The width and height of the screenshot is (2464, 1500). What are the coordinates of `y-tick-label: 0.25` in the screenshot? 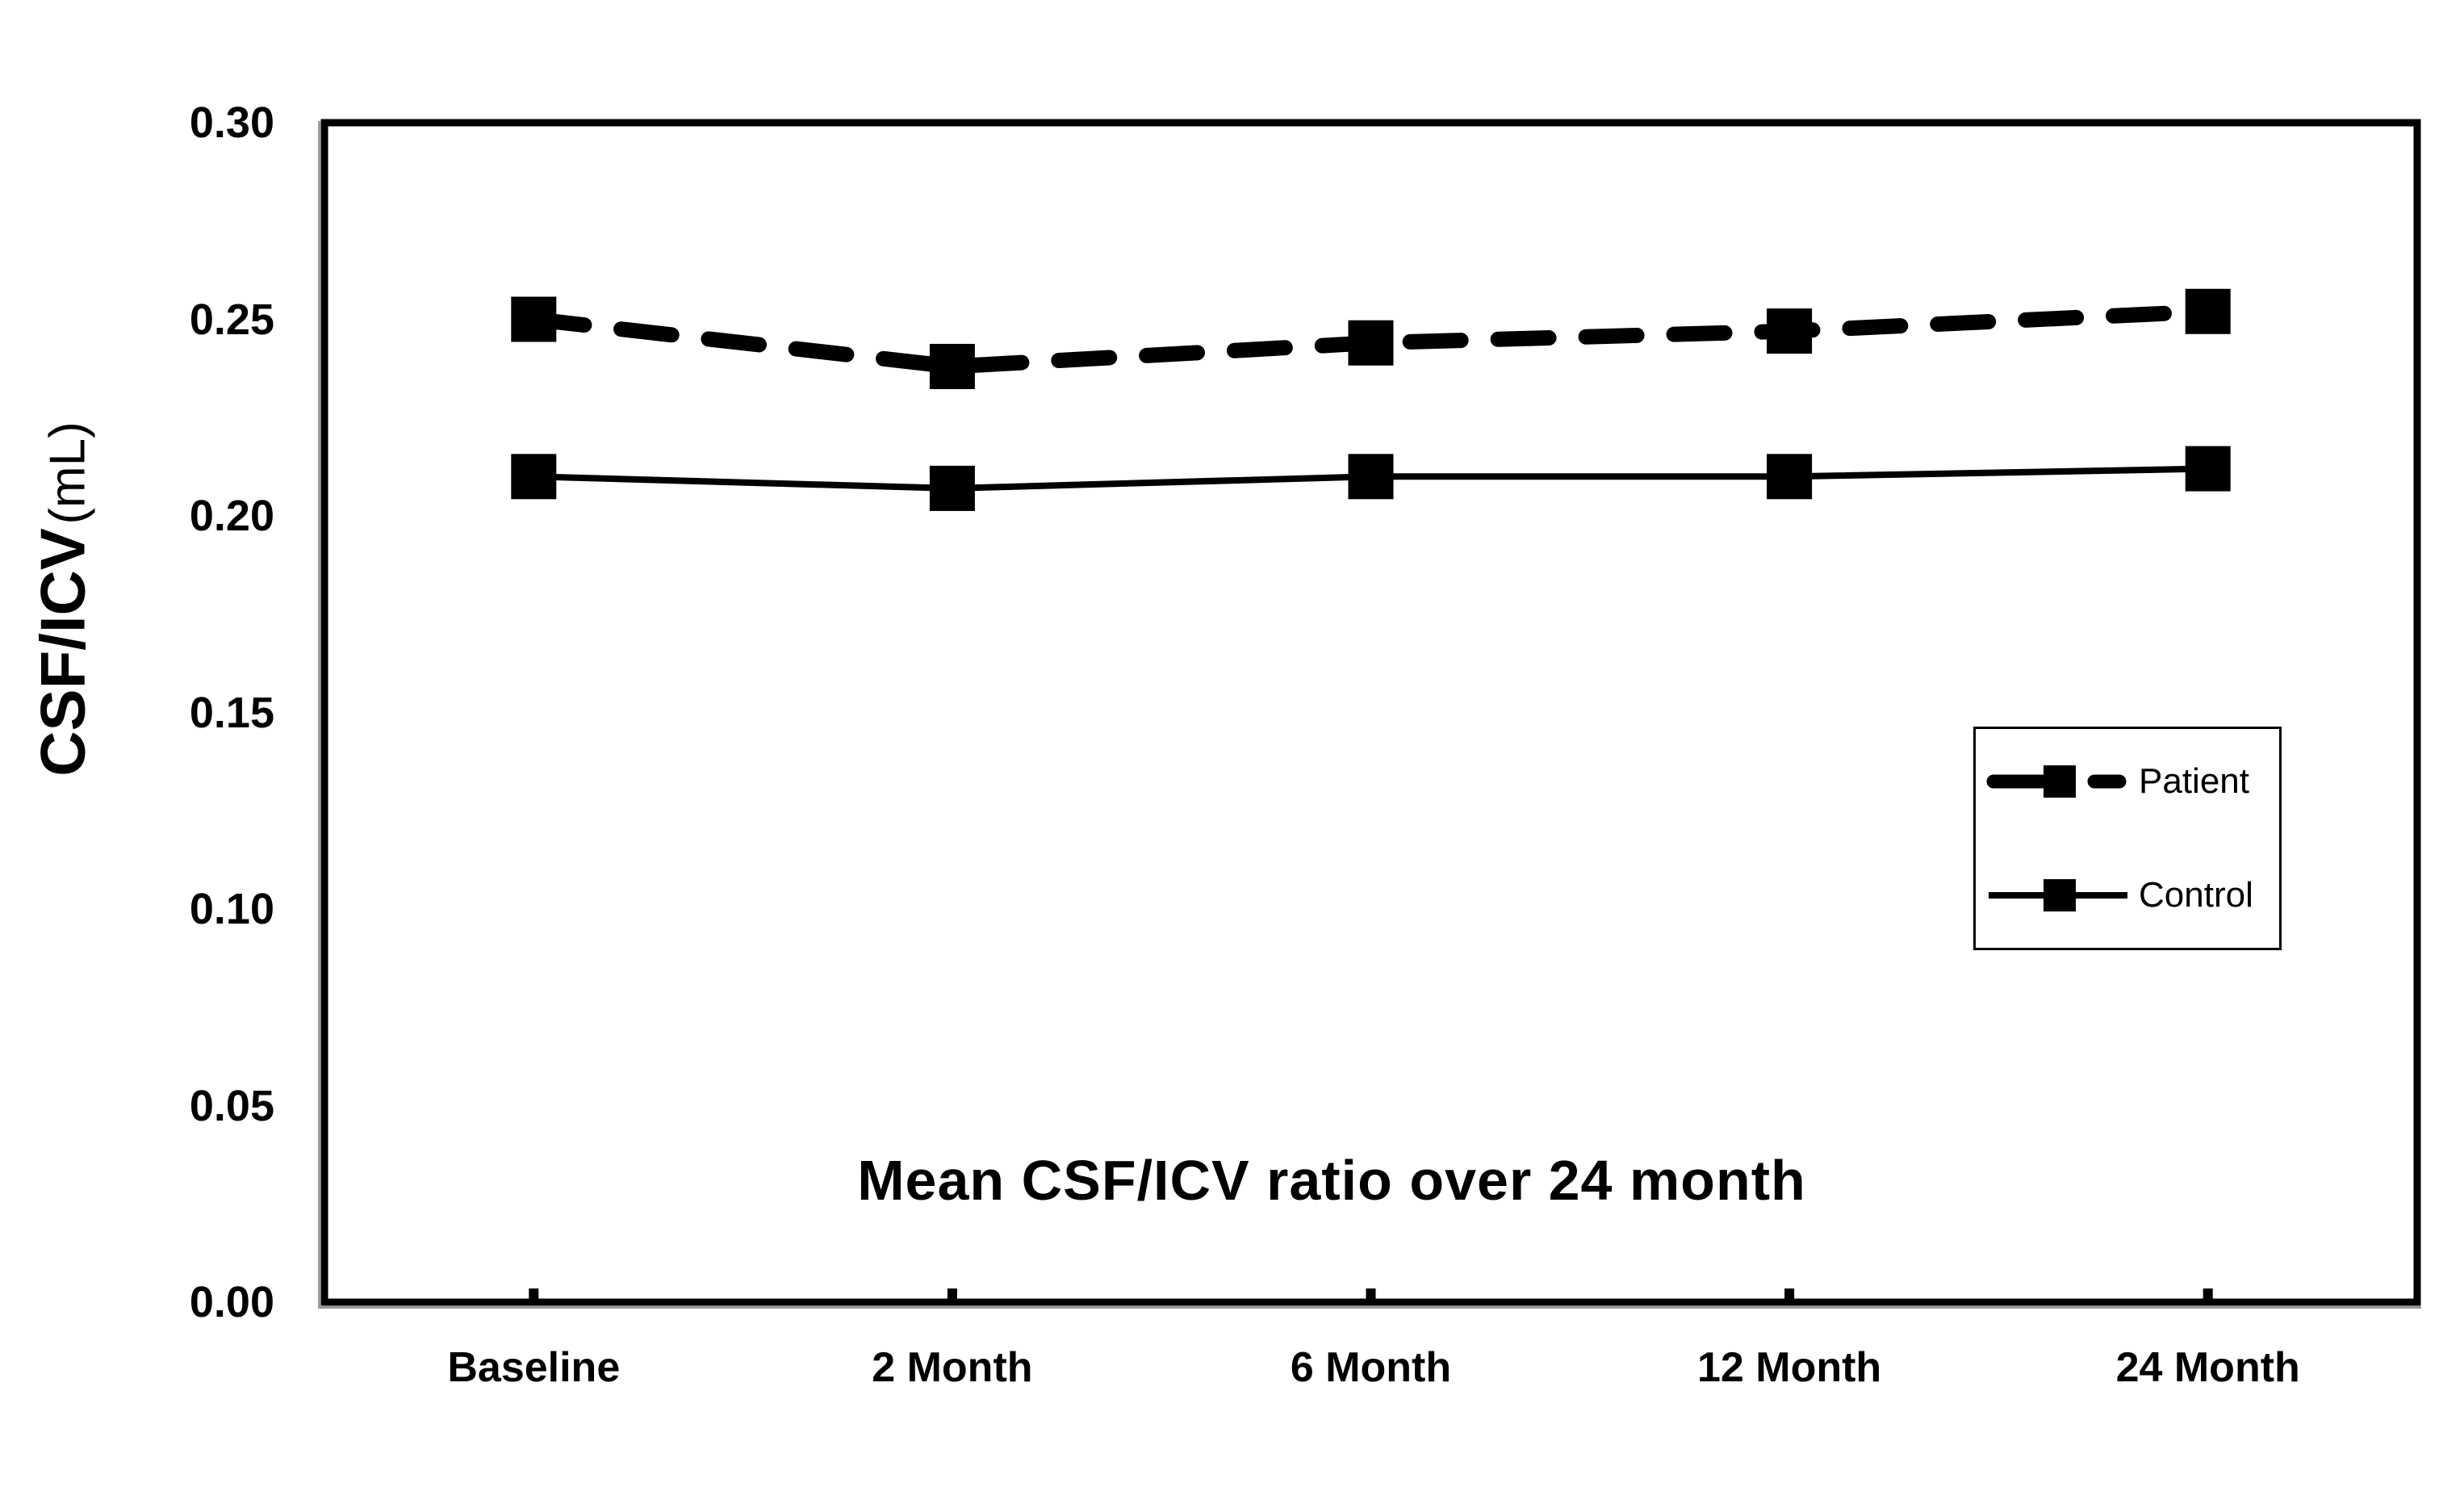 It's located at (232, 319).